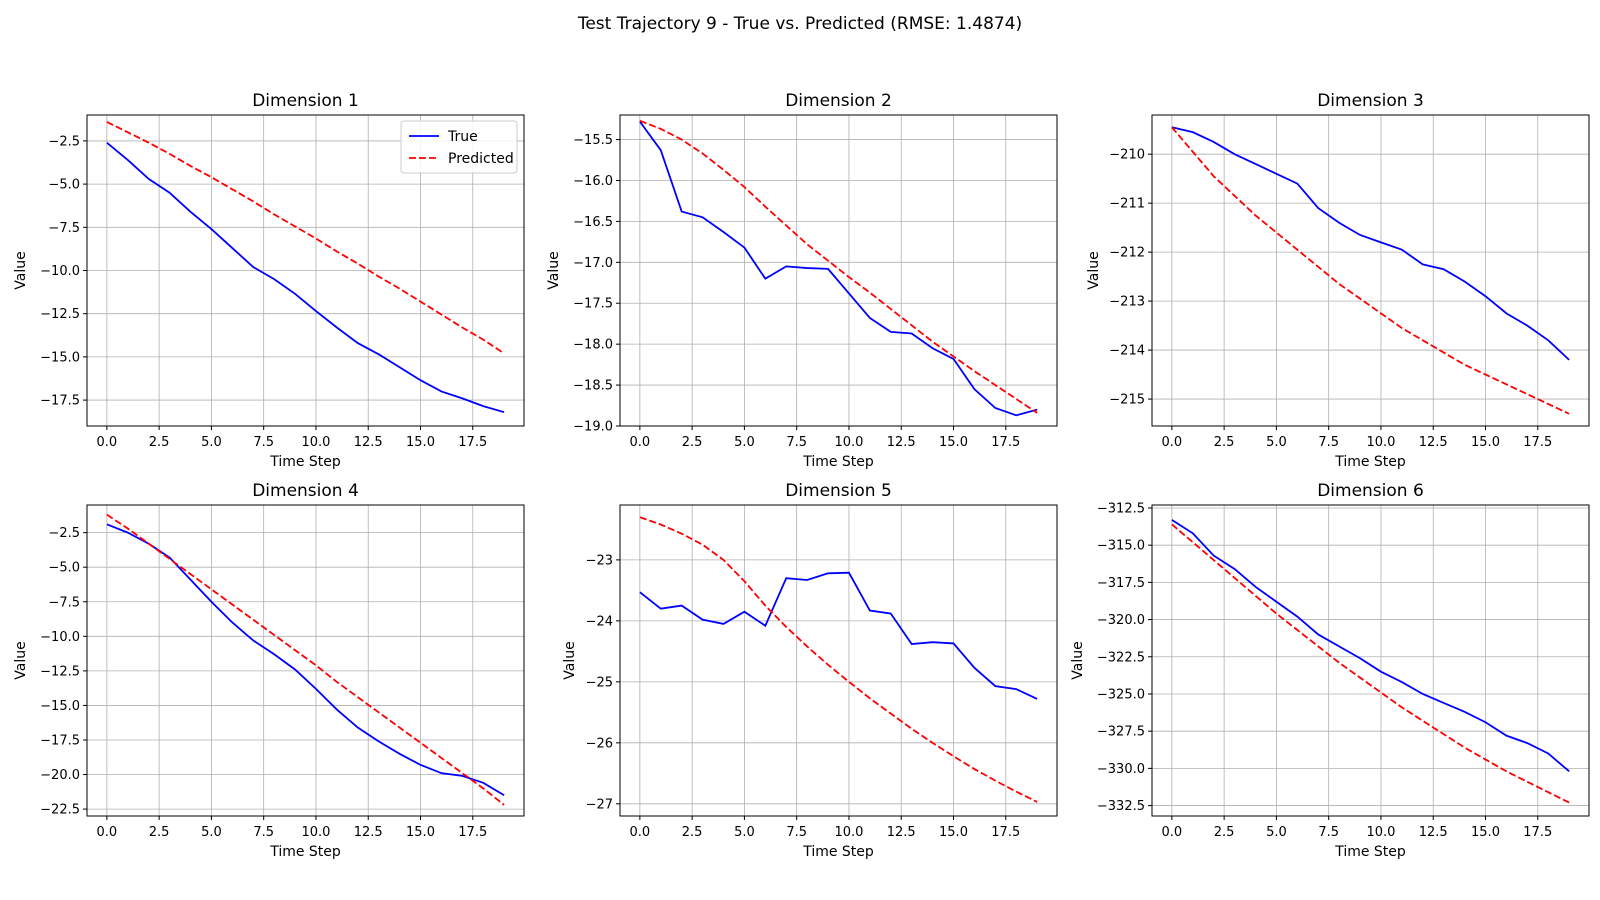 The width and height of the screenshot is (1600, 900). I want to click on y-tick-label: −322.5, so click(1121, 657).